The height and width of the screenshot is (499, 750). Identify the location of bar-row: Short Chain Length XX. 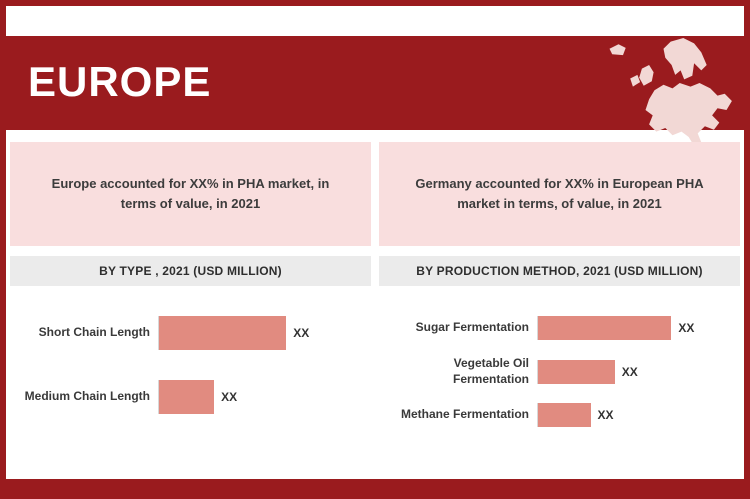
(190, 333).